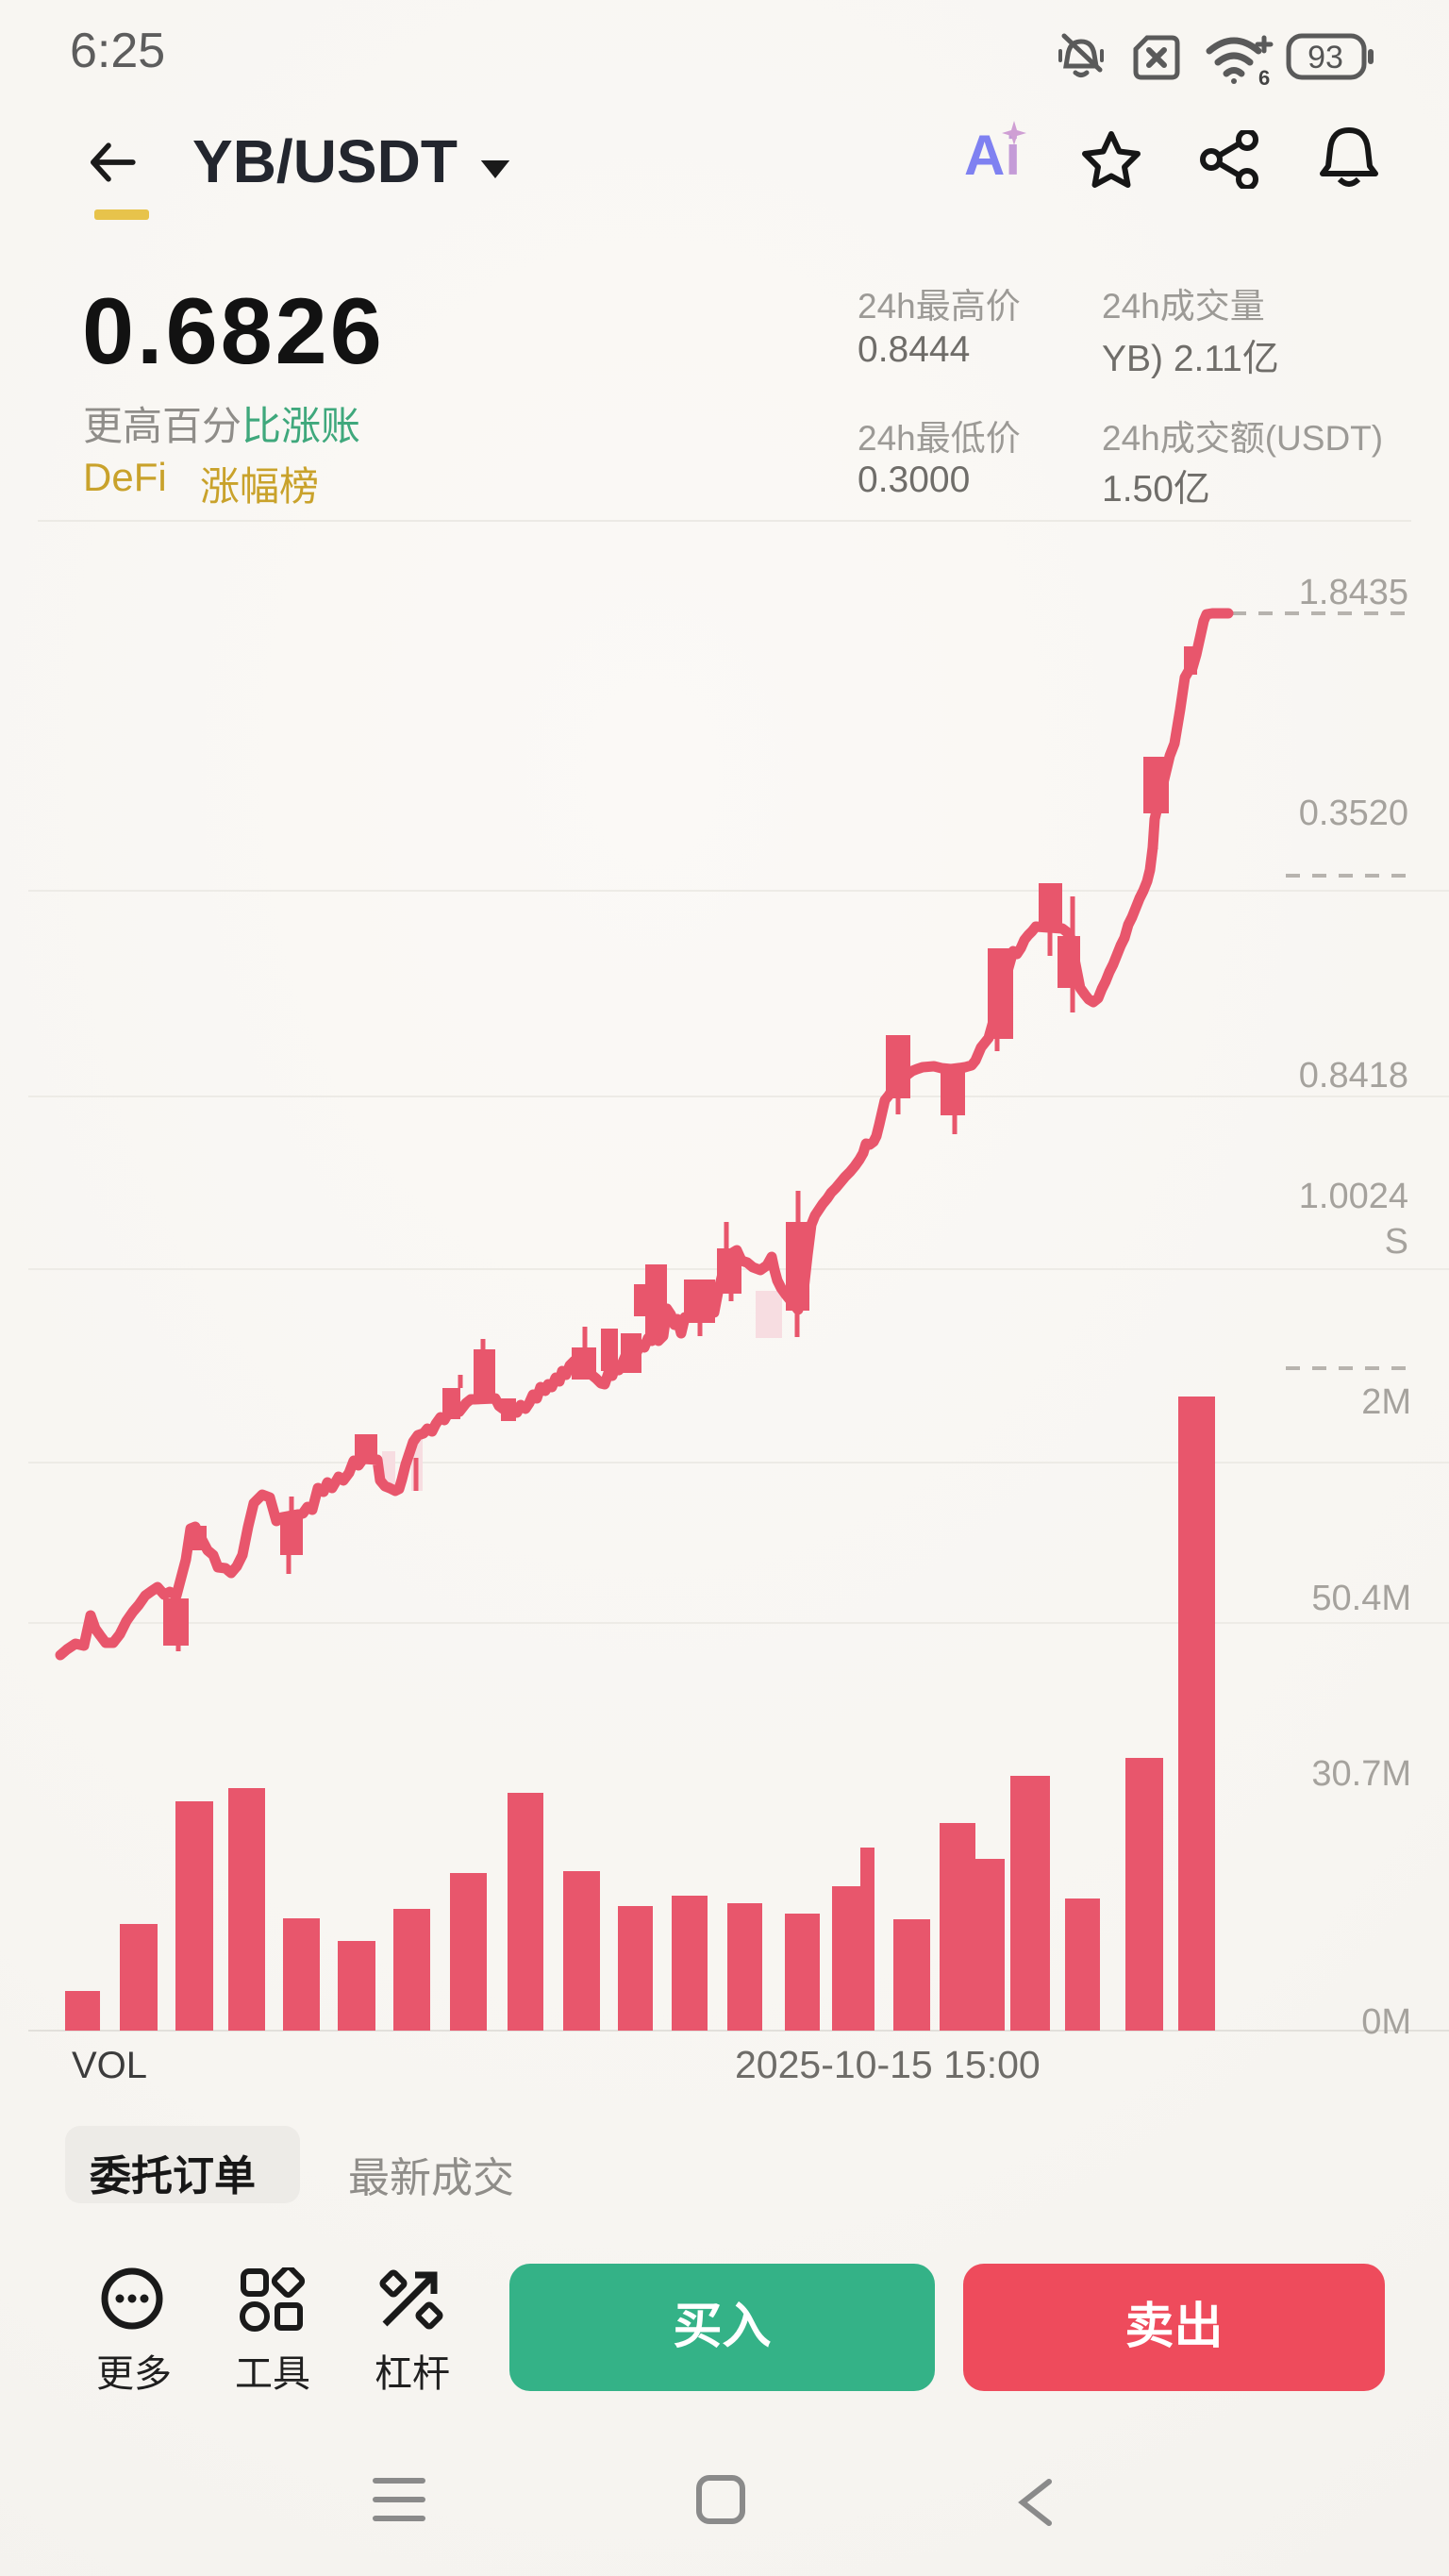  What do you see at coordinates (1361, 1598) in the screenshot?
I see `svg-text: 50.4M` at bounding box center [1361, 1598].